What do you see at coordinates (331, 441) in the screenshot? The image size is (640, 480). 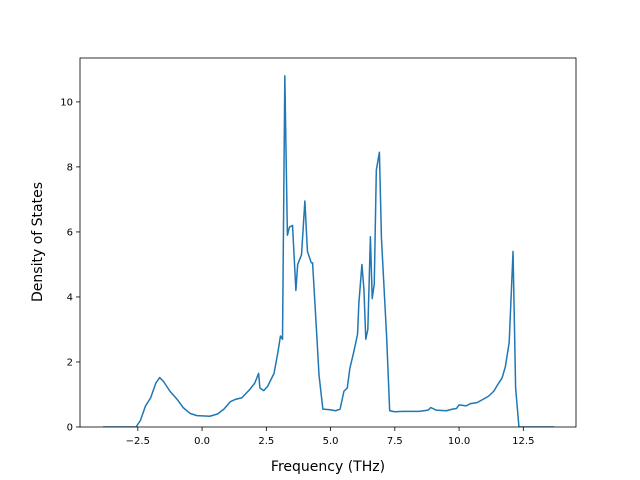 I see `x-tick-label: 5.0` at bounding box center [331, 441].